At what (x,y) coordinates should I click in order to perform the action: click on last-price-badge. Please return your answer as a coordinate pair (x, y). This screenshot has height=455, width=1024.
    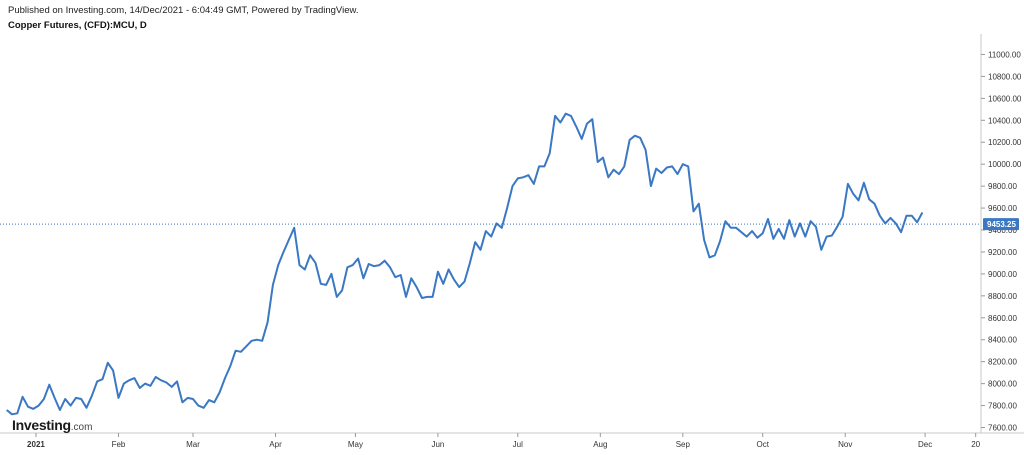
    Looking at the image, I should click on (1001, 224).